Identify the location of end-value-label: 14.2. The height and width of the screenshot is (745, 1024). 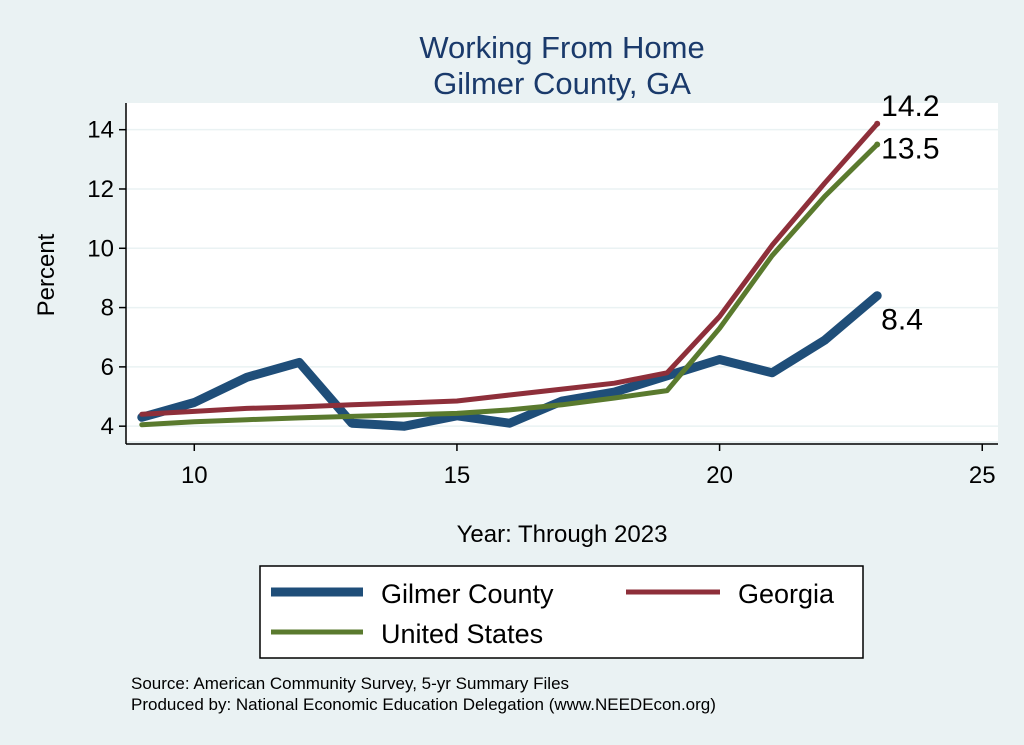
(910, 106).